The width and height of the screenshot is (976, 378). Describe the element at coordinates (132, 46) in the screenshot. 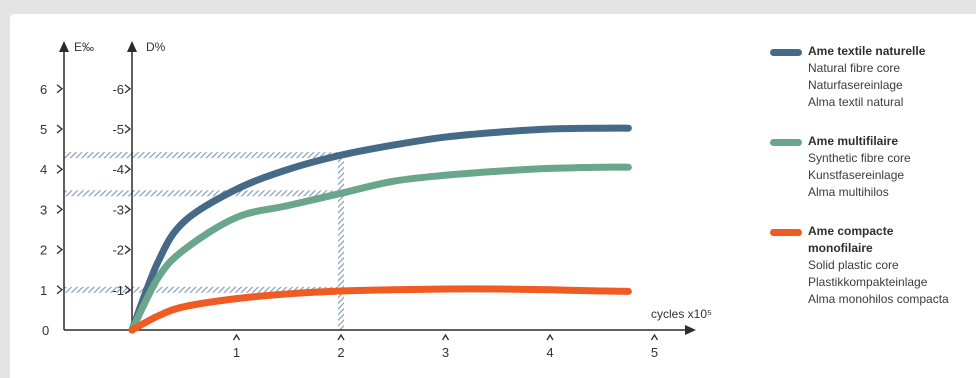

I see `right-axis-arrow` at that location.